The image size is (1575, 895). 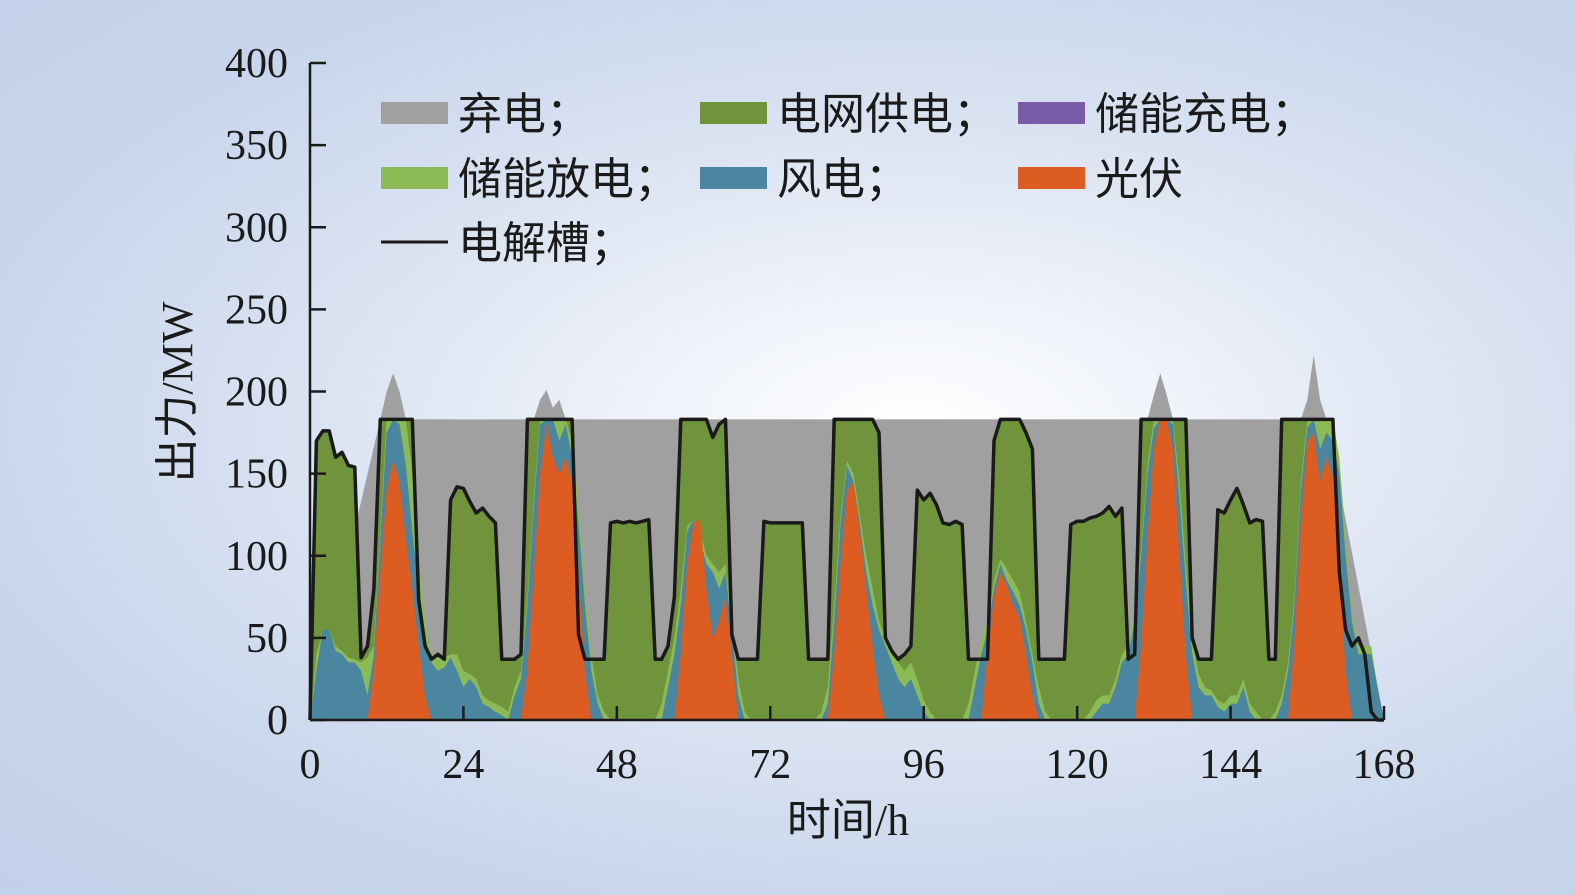 What do you see at coordinates (617, 765) in the screenshot?
I see `x-tick-label: 48` at bounding box center [617, 765].